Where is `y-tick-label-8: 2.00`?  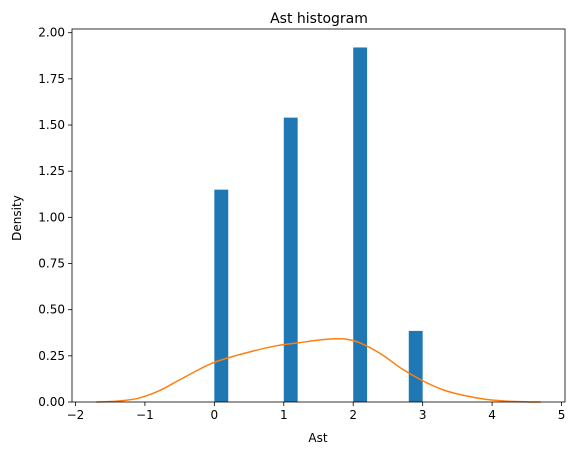 y-tick-label-8: 2.00 is located at coordinates (51, 33).